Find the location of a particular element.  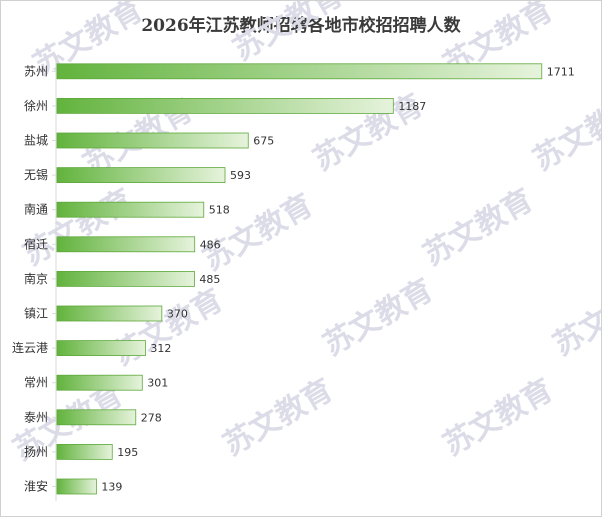

category-label: 连云港 is located at coordinates (30, 347).